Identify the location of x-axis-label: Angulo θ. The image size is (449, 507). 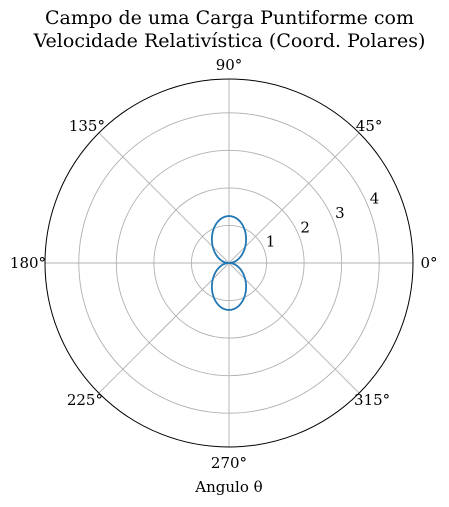
(228, 487).